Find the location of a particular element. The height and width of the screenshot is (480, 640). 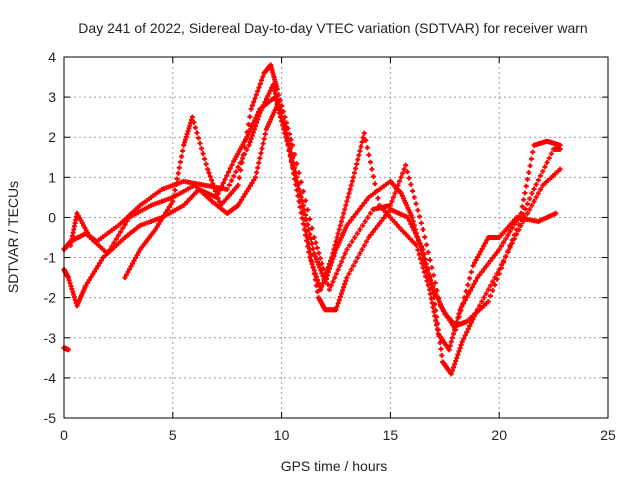

y-tick-label: 2 is located at coordinates (52, 137).